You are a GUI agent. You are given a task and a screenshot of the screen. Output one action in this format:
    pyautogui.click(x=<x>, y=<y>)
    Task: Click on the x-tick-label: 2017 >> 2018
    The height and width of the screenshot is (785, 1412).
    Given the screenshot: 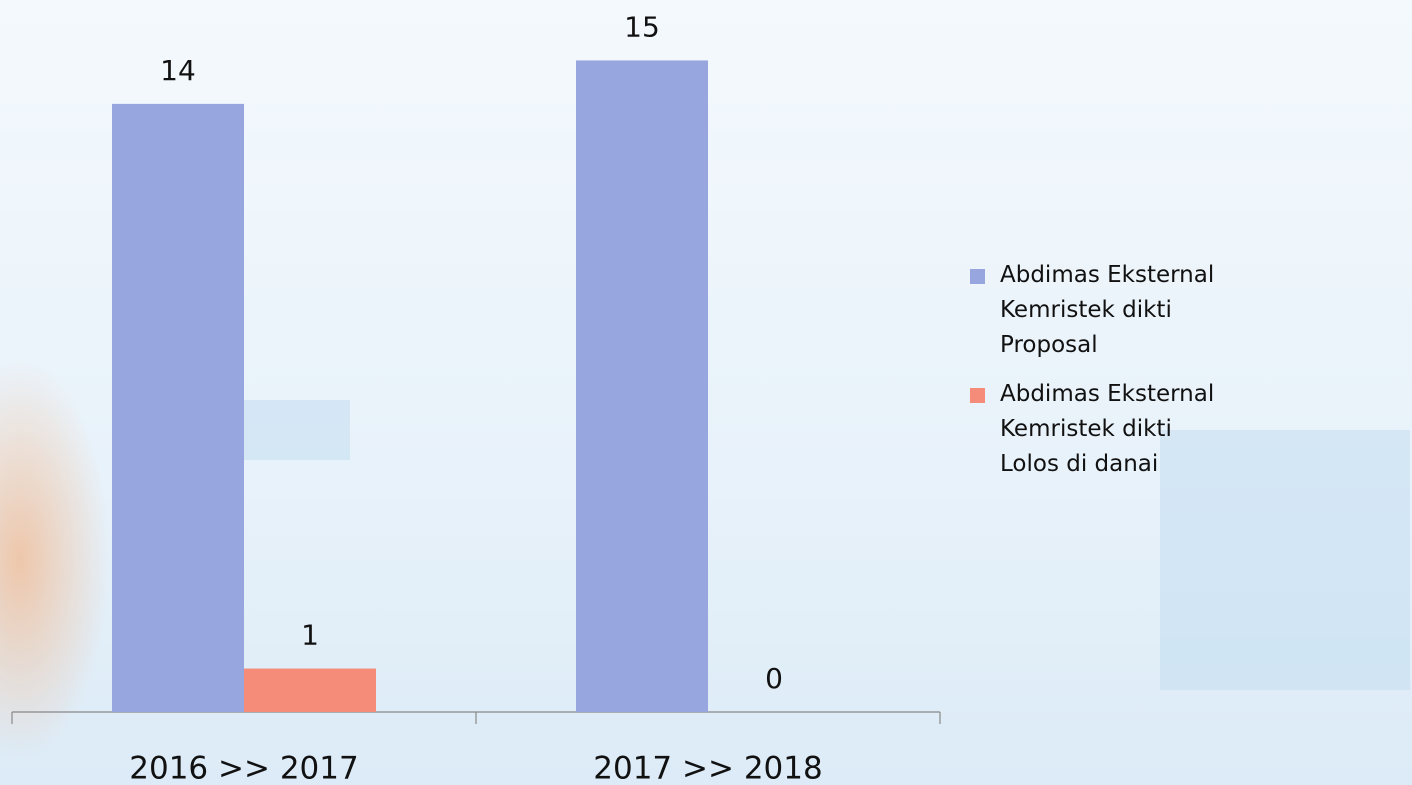 What is the action you would take?
    pyautogui.click(x=707, y=768)
    